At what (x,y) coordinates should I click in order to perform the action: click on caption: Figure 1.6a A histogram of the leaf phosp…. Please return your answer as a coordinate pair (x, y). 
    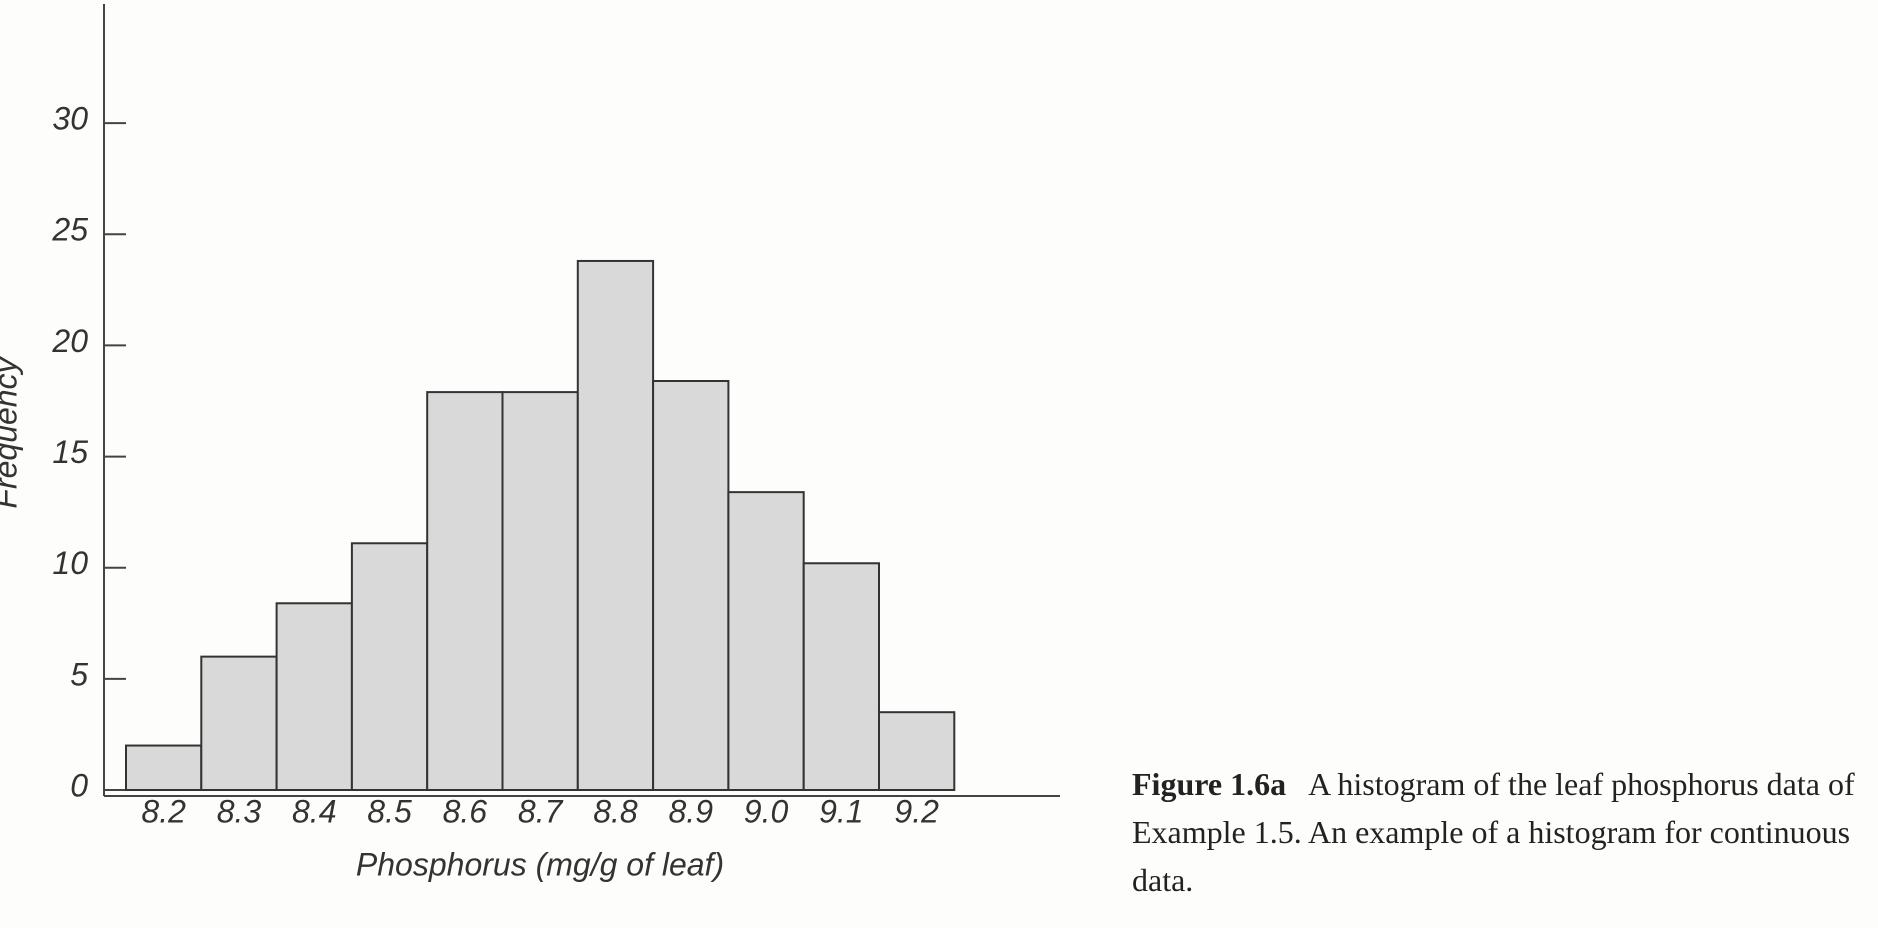
    Looking at the image, I should click on (1502, 832).